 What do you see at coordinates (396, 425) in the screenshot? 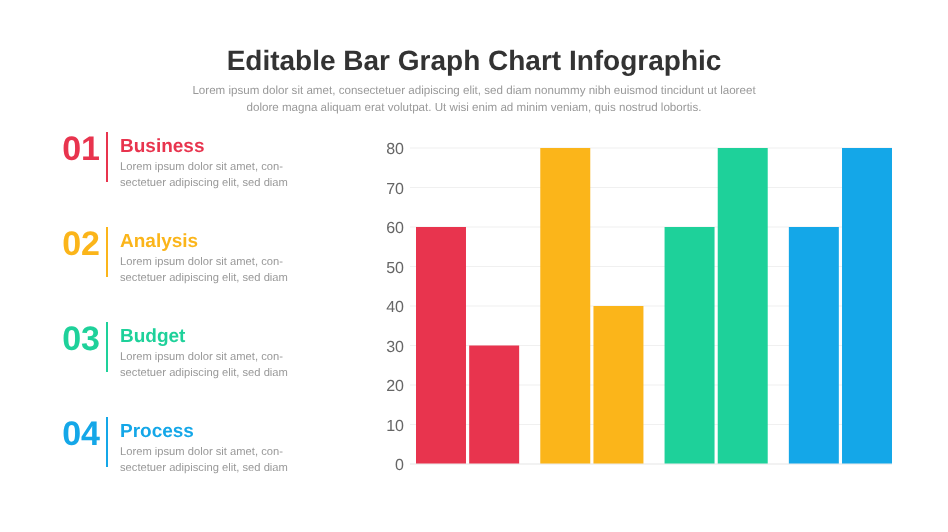
I see `y-tick-label: 10` at bounding box center [396, 425].